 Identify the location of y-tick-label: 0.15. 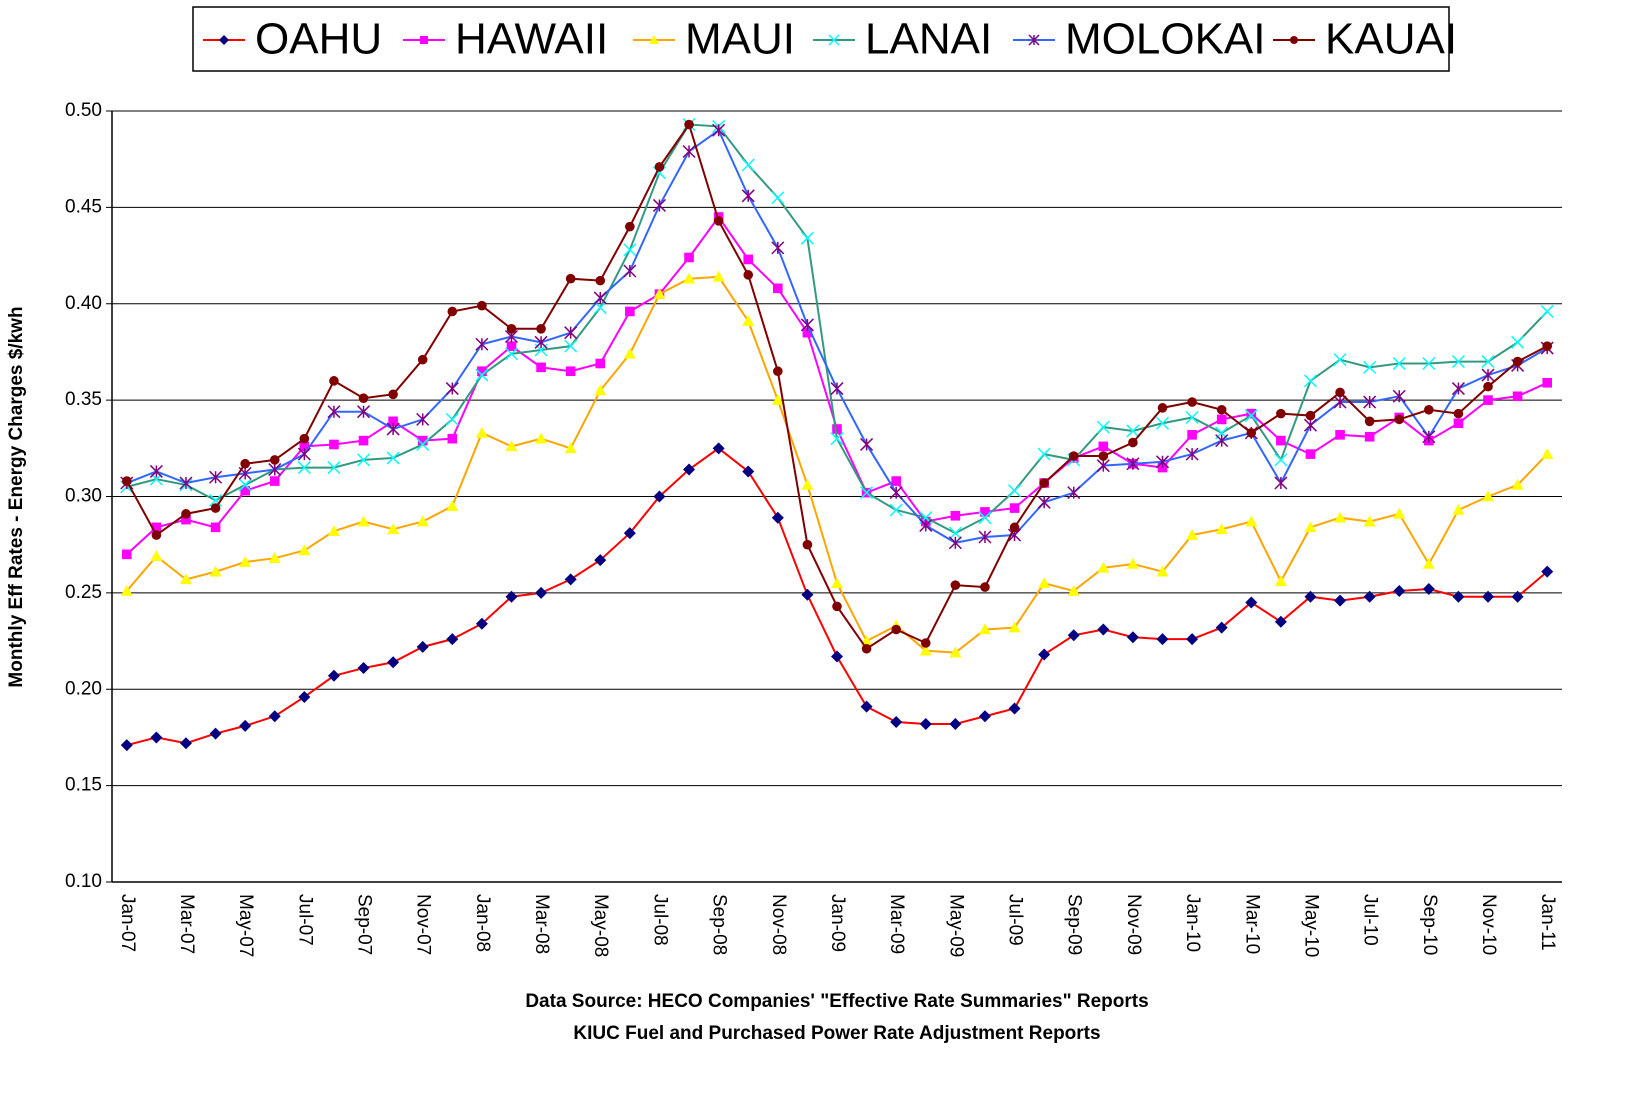
(83, 785).